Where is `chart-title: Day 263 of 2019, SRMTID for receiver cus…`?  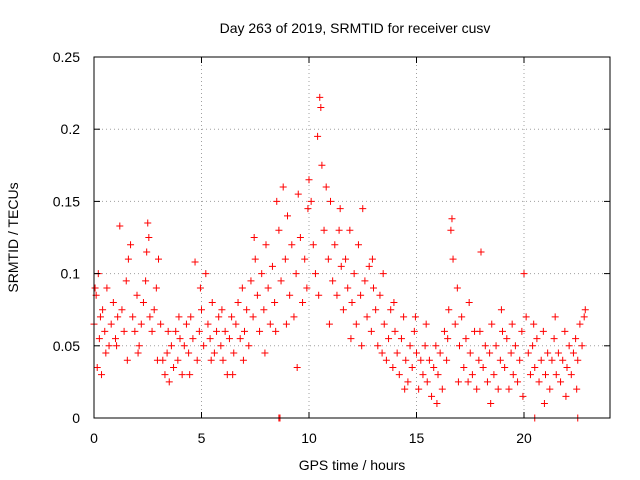
chart-title: Day 263 of 2019, SRMTID for receiver cus… is located at coordinates (355, 28).